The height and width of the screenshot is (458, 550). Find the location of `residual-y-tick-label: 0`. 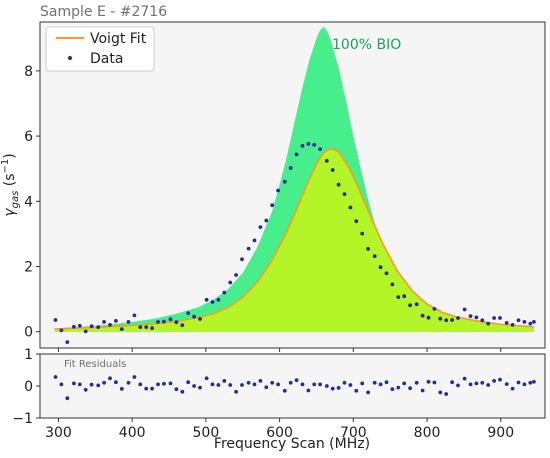

residual-y-tick-label: 0 is located at coordinates (28, 387).